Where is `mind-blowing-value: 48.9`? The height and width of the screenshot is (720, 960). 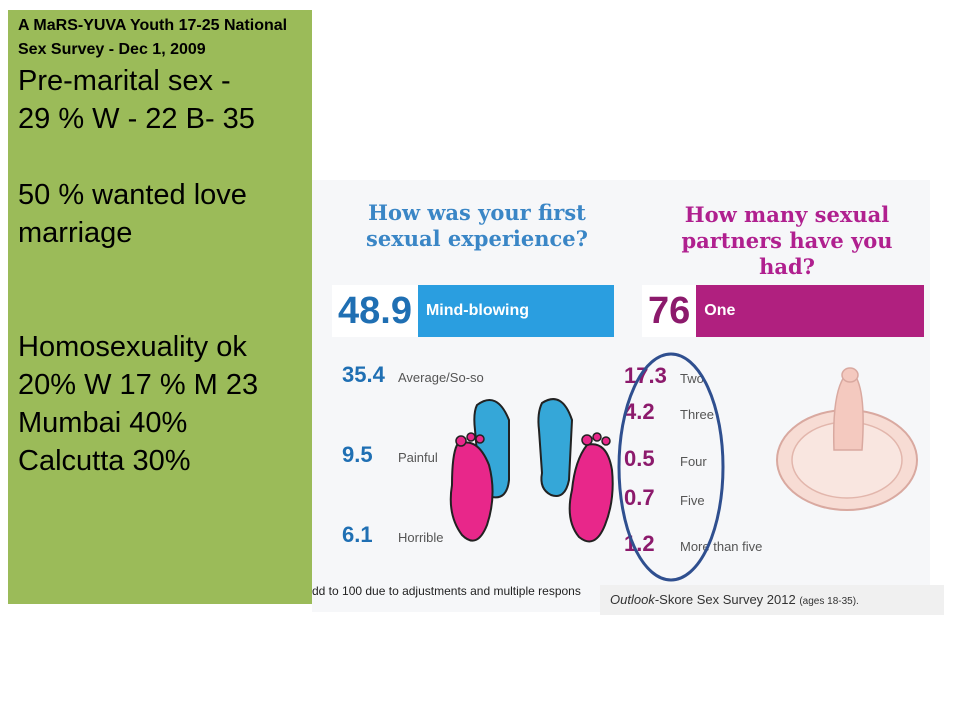
mind-blowing-value: 48.9 is located at coordinates (375, 311).